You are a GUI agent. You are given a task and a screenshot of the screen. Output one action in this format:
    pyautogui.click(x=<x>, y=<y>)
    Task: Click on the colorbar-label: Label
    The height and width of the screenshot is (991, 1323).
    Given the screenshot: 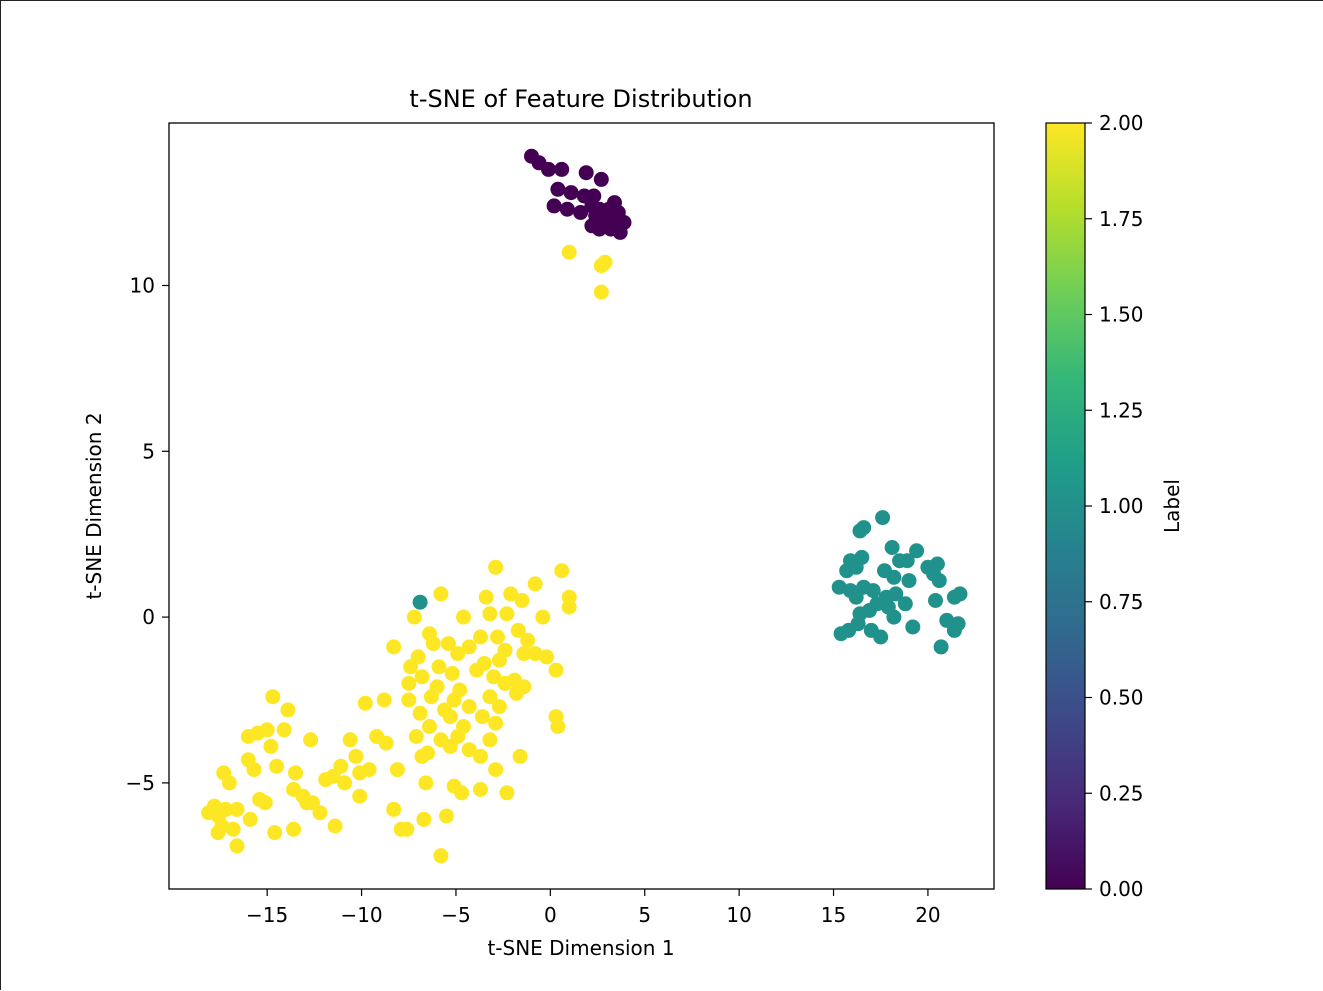 What is the action you would take?
    pyautogui.click(x=1172, y=506)
    